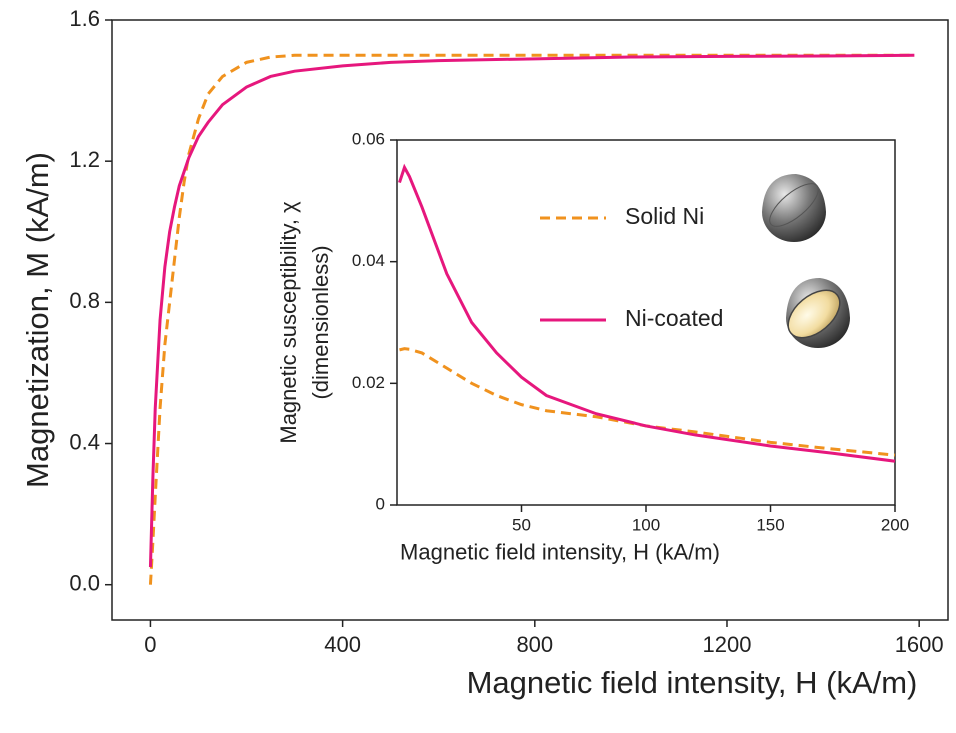 The image size is (956, 733). I want to click on x-tick-label: 1200, so click(727, 644).